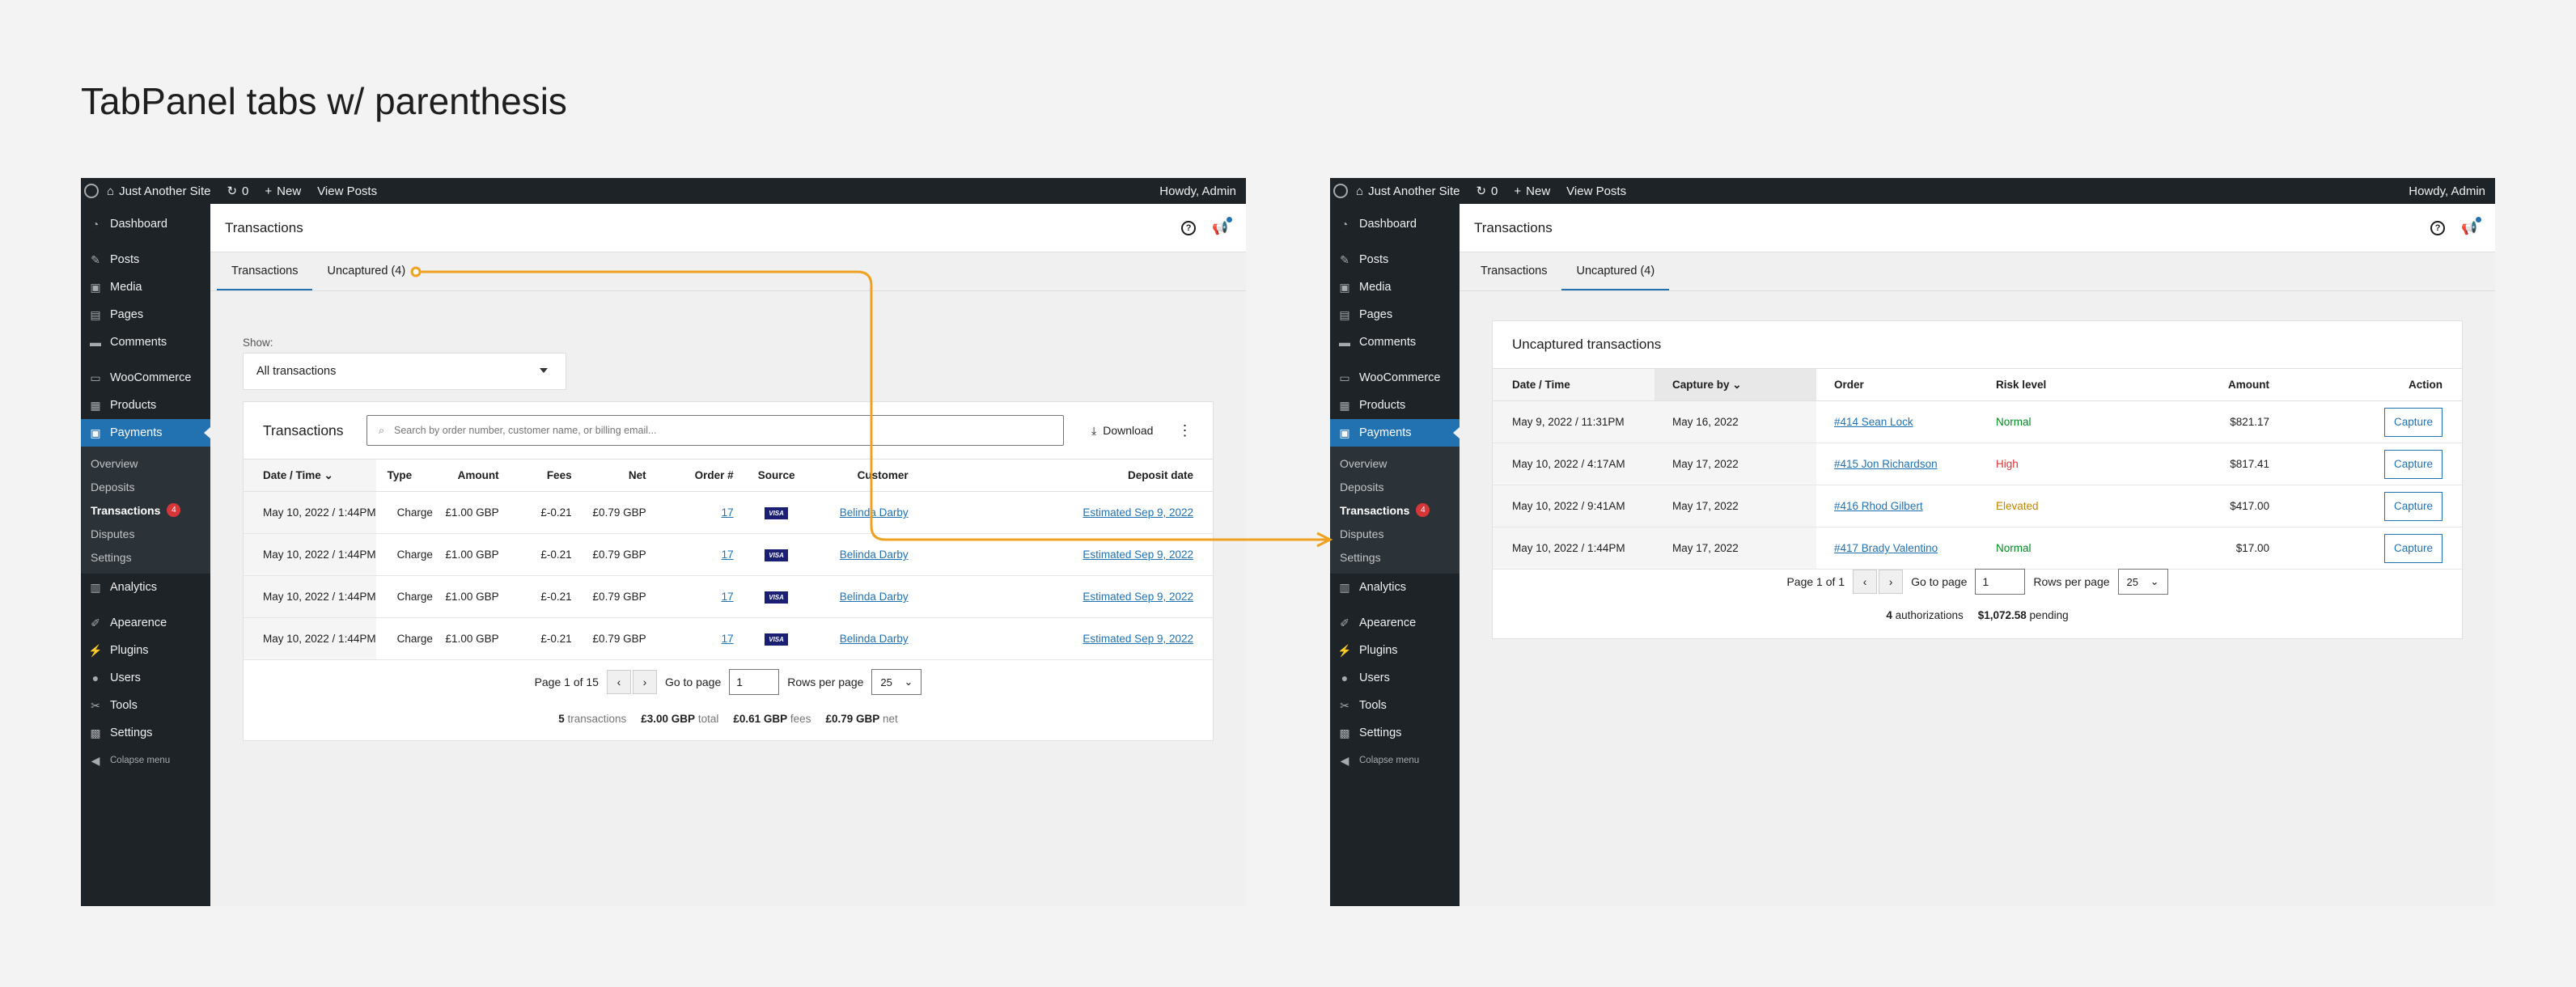 This screenshot has height=987, width=2576. Describe the element at coordinates (1184, 429) in the screenshot. I see `more-options-icon: ⋮` at that location.